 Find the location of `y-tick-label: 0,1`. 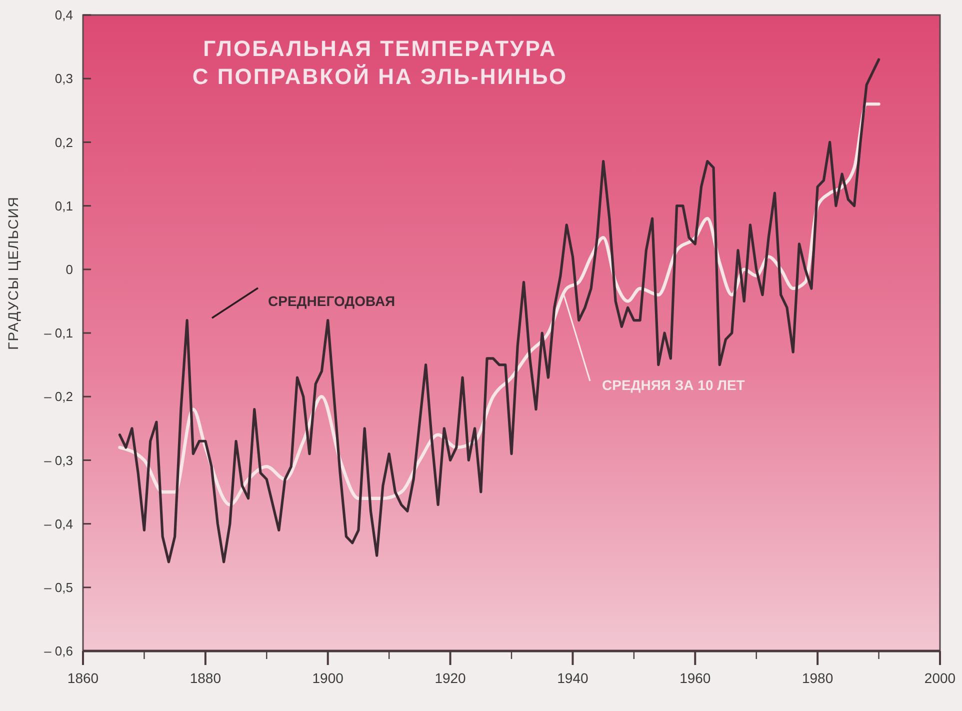

y-tick-label: 0,1 is located at coordinates (63, 206).